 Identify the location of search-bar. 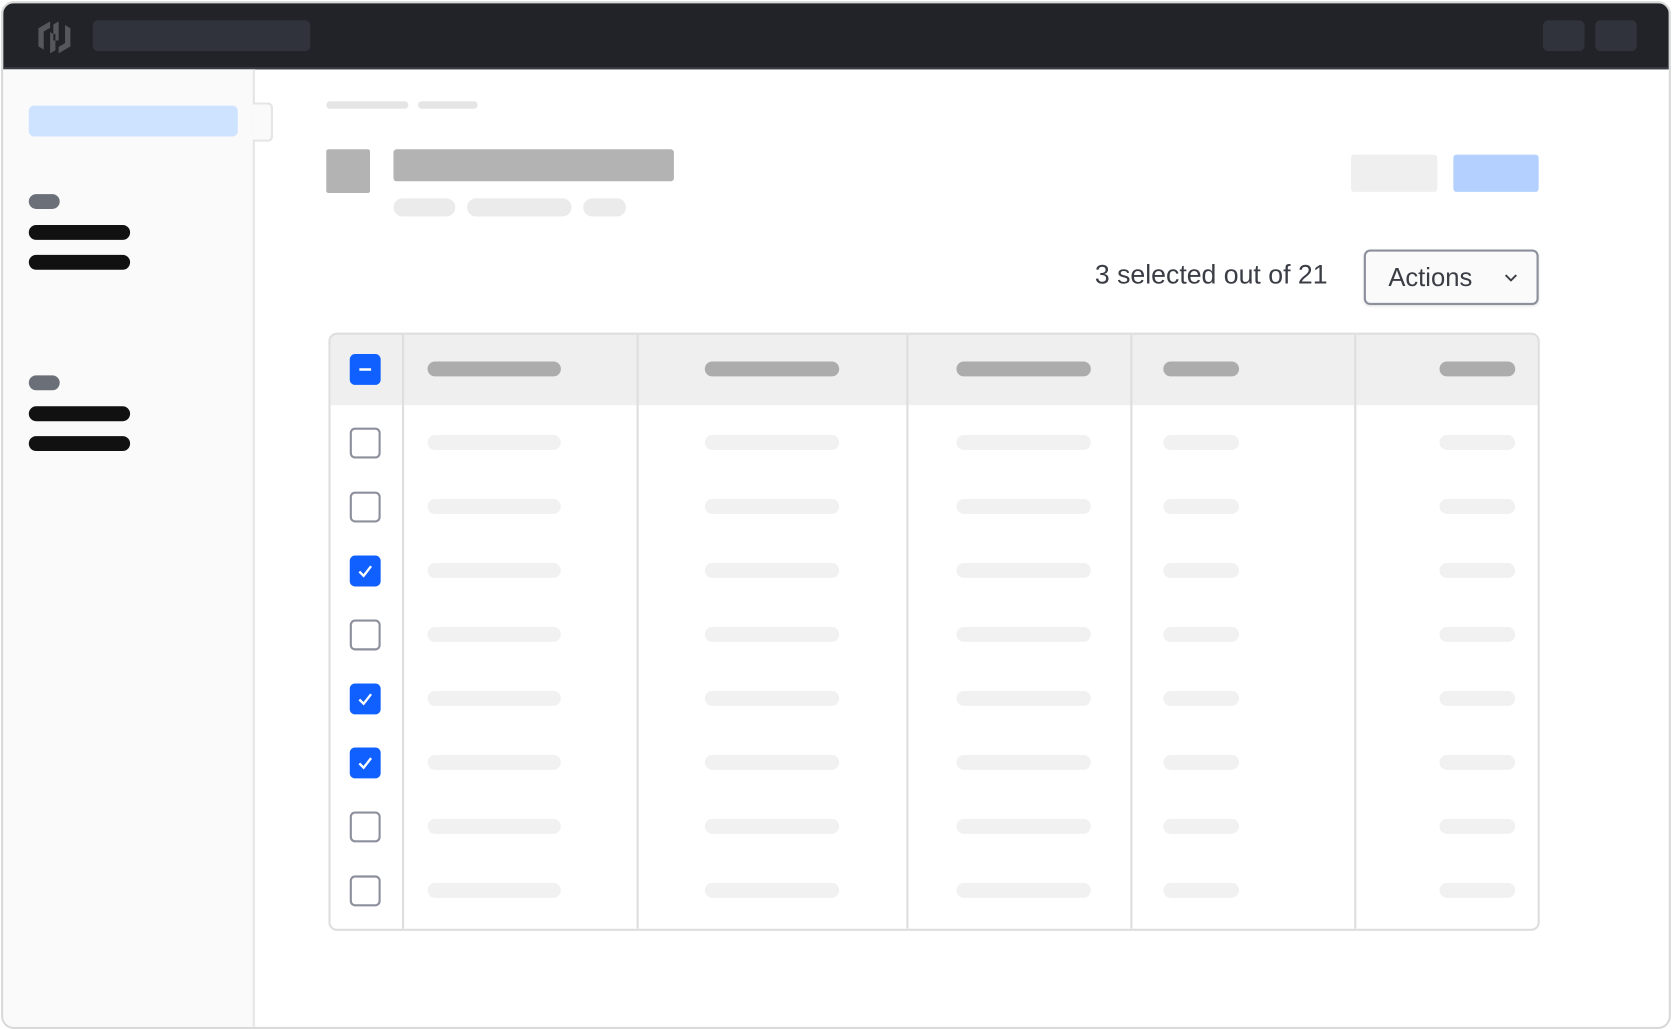
(201, 36).